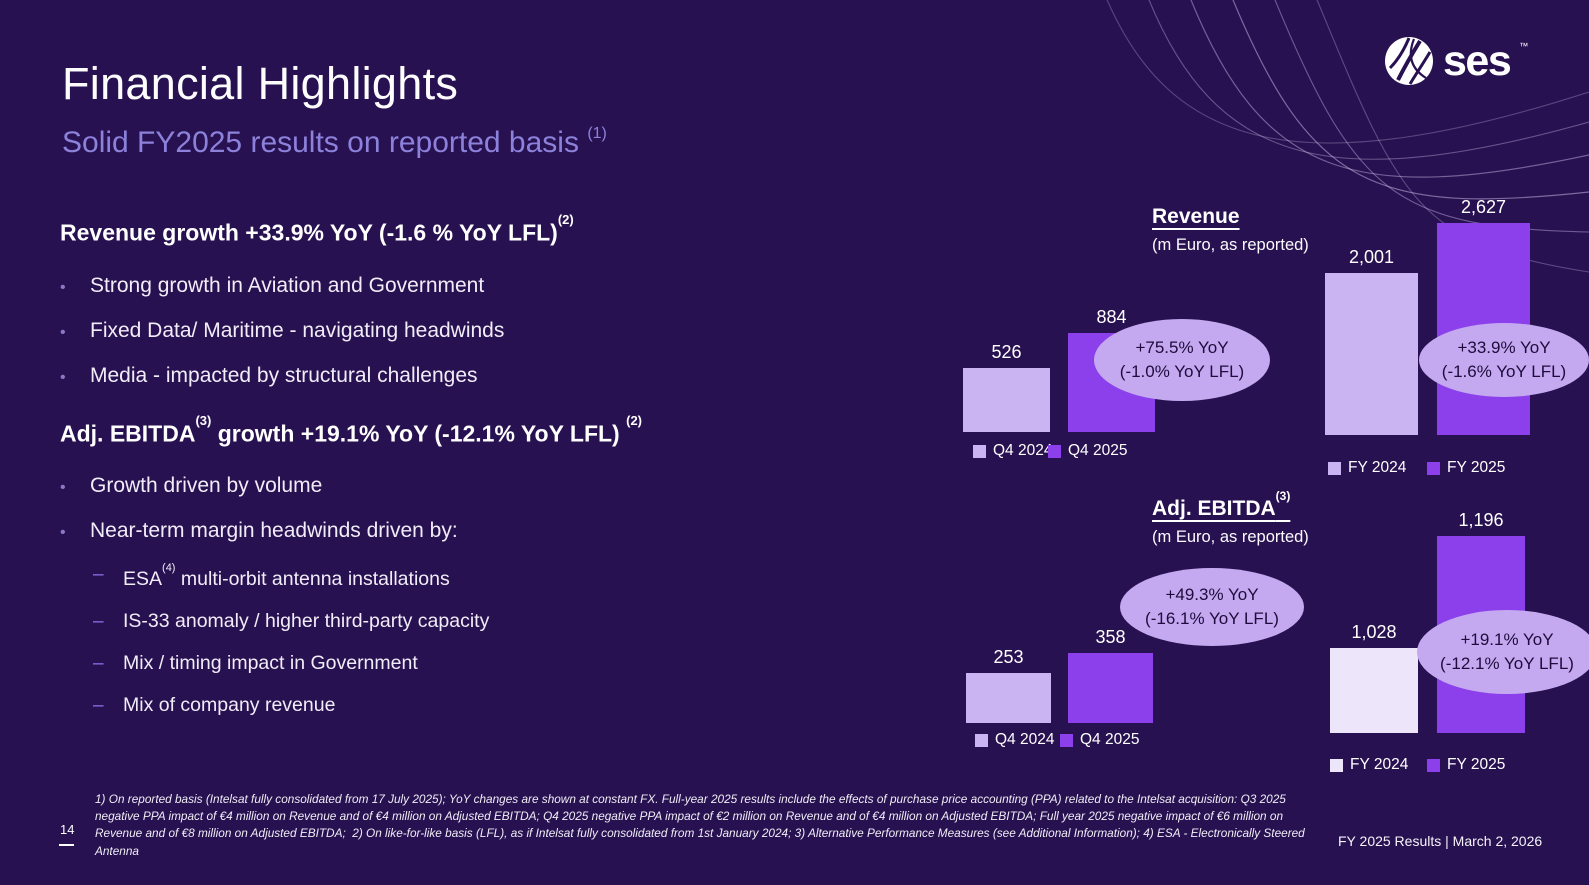 This screenshot has height=885, width=1589. What do you see at coordinates (1371, 354) in the screenshot?
I see `bar-revenue-fy-2024` at bounding box center [1371, 354].